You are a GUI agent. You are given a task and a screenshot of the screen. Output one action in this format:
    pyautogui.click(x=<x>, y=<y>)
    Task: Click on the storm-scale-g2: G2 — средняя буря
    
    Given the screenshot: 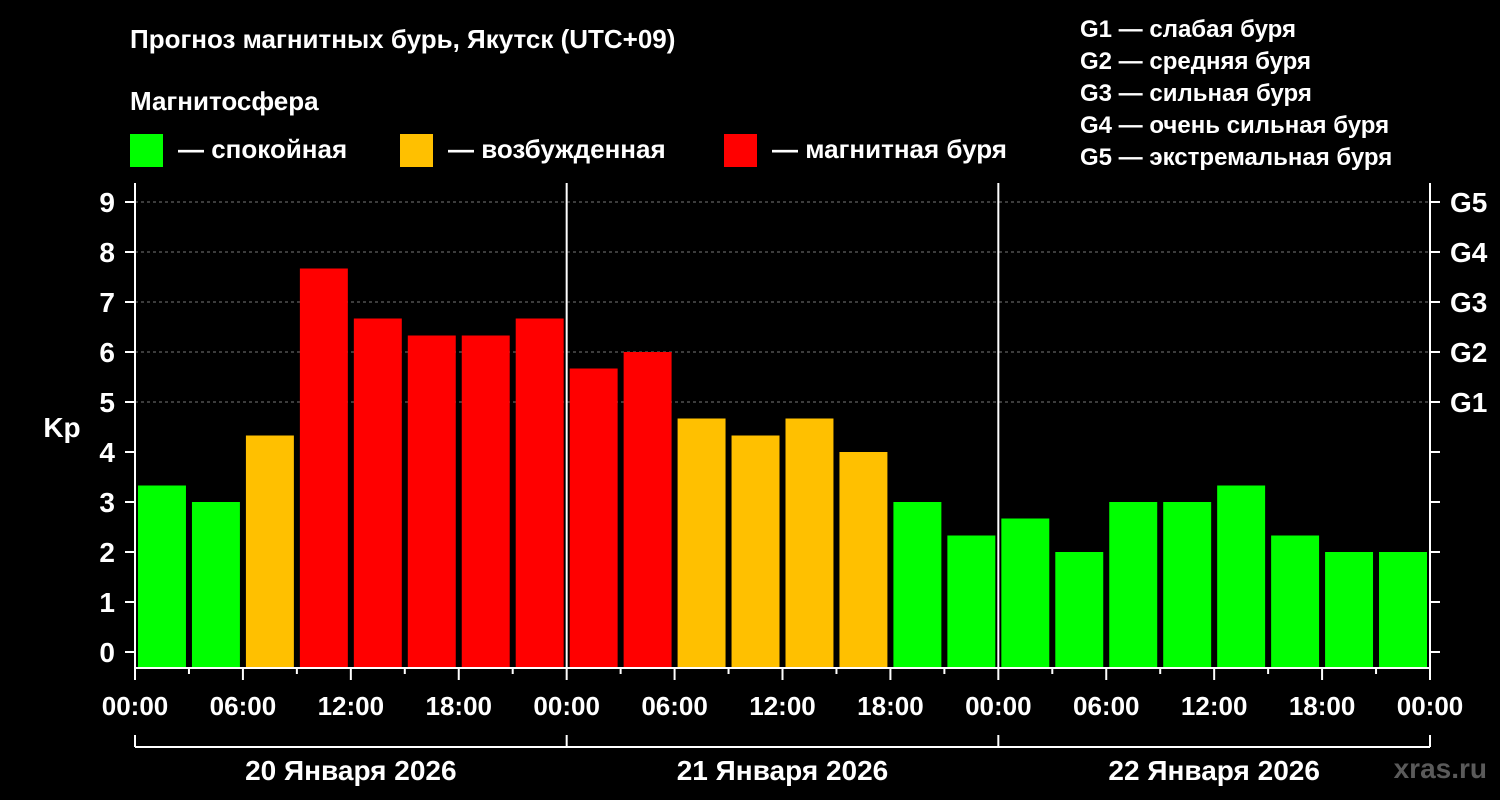 What is the action you would take?
    pyautogui.click(x=1195, y=61)
    